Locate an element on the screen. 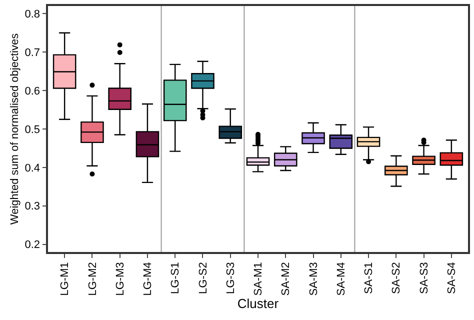 This screenshot has height=320, width=474. x-tick-label: LG-M1 is located at coordinates (65, 279).